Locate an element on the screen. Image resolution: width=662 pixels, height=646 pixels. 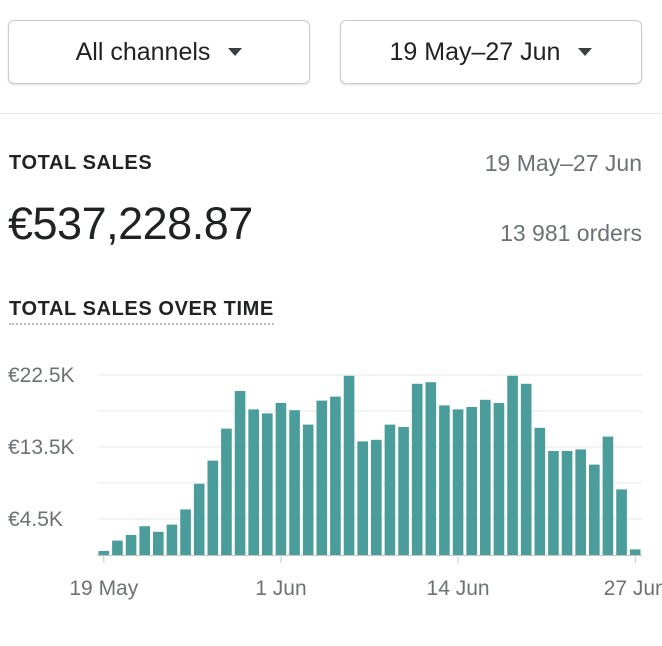
x-tick-label: 19 May is located at coordinates (103, 588).